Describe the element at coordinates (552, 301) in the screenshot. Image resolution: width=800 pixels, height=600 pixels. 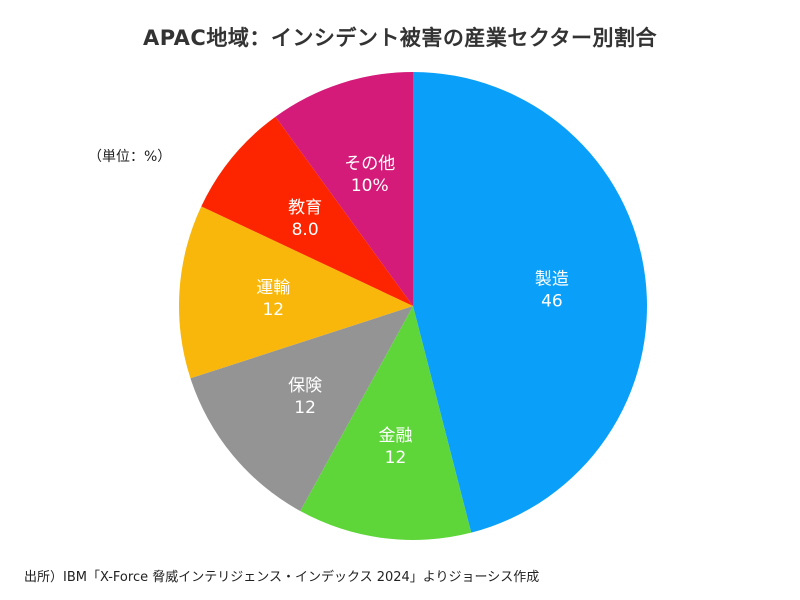
I see `slice-value-label: 46` at that location.